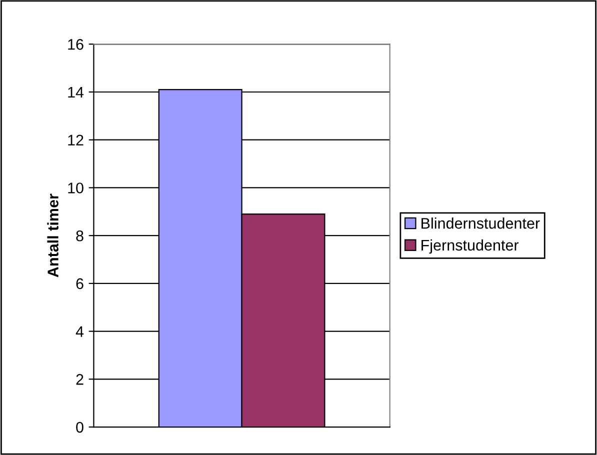 This screenshot has width=597, height=455. What do you see at coordinates (76, 92) in the screenshot?
I see `y-tick-label: 14` at bounding box center [76, 92].